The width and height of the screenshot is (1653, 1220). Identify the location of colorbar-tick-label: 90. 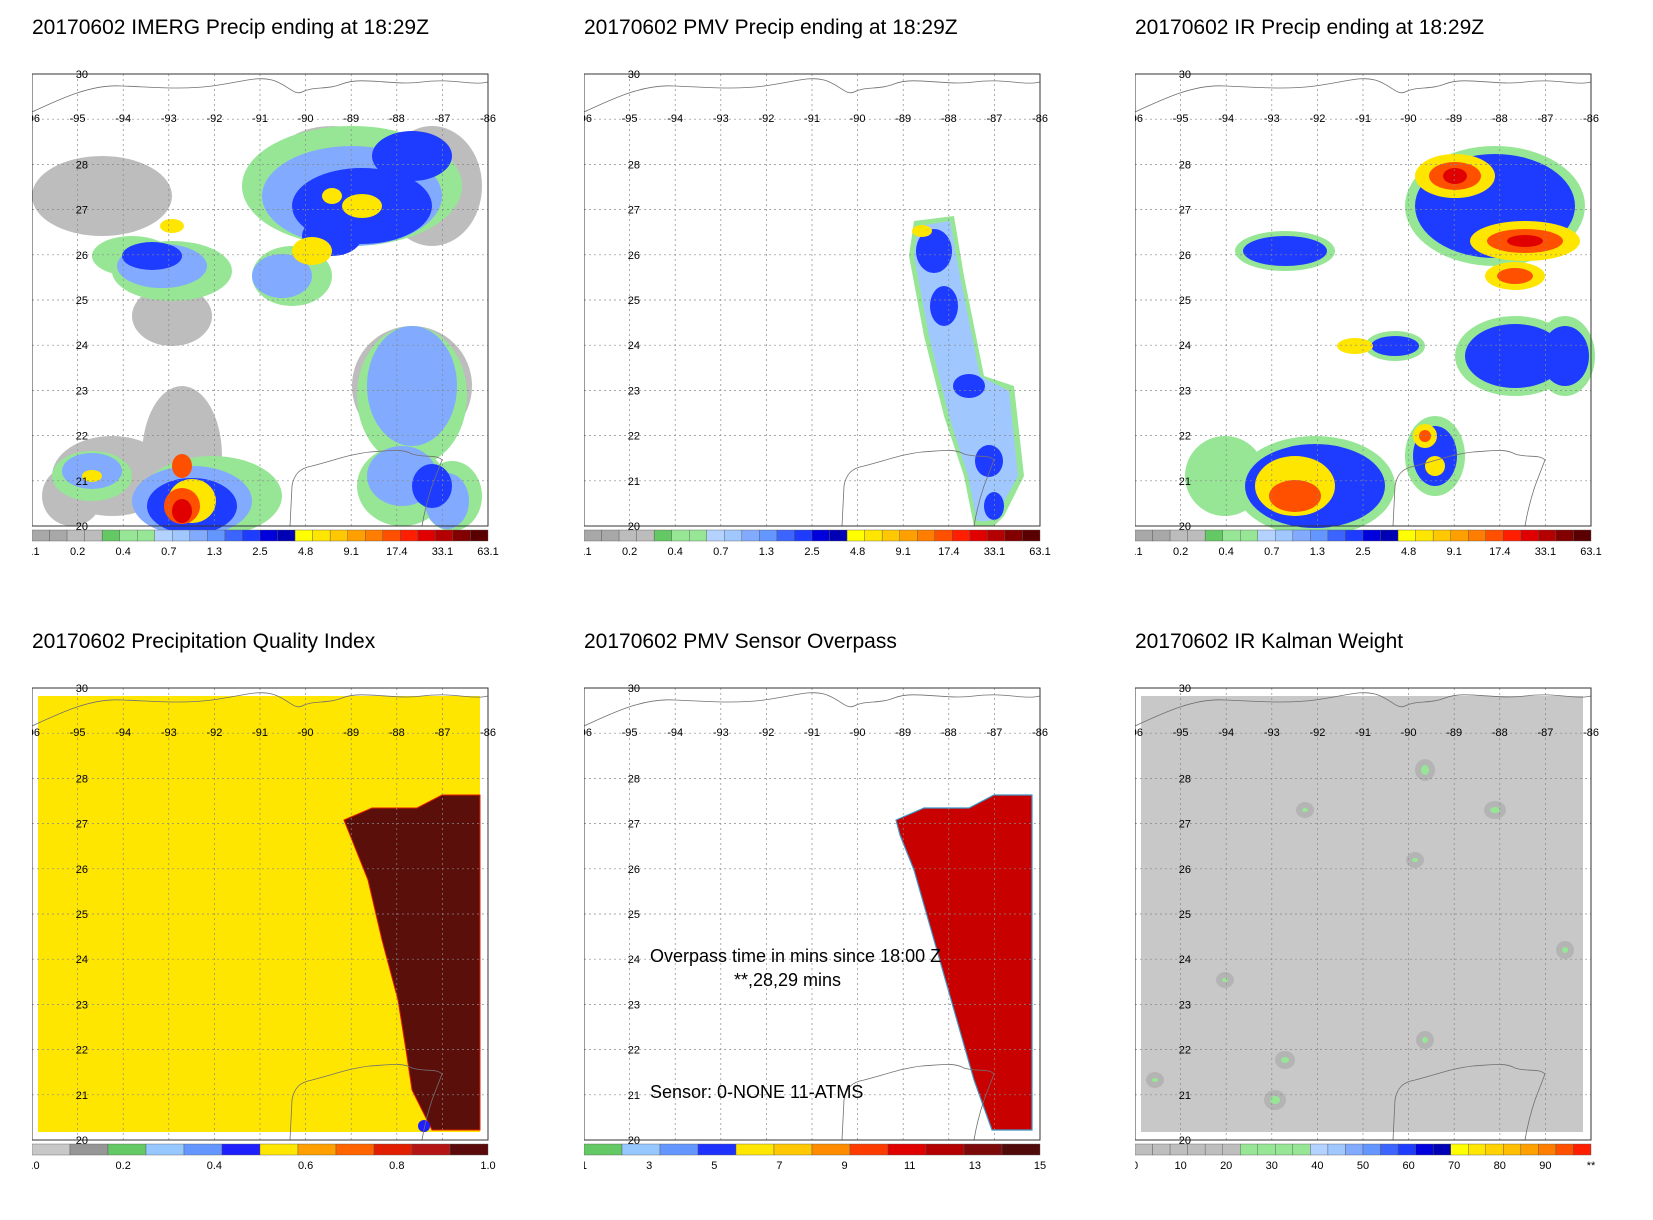
(1545, 1165).